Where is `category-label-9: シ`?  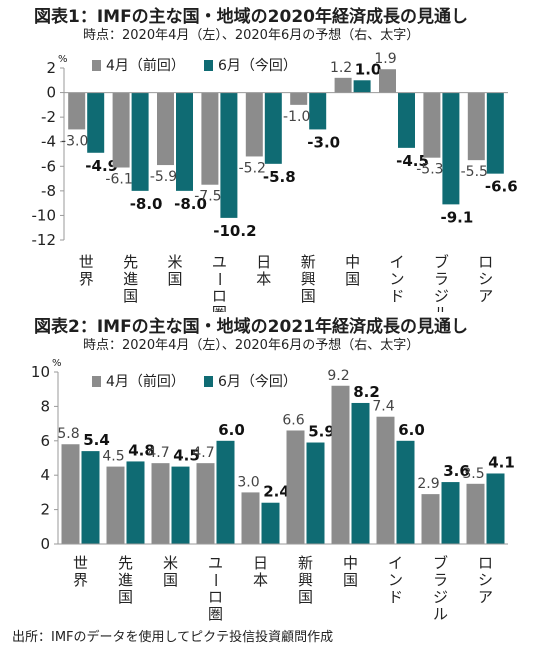 category-label-9: シ is located at coordinates (485, 580).